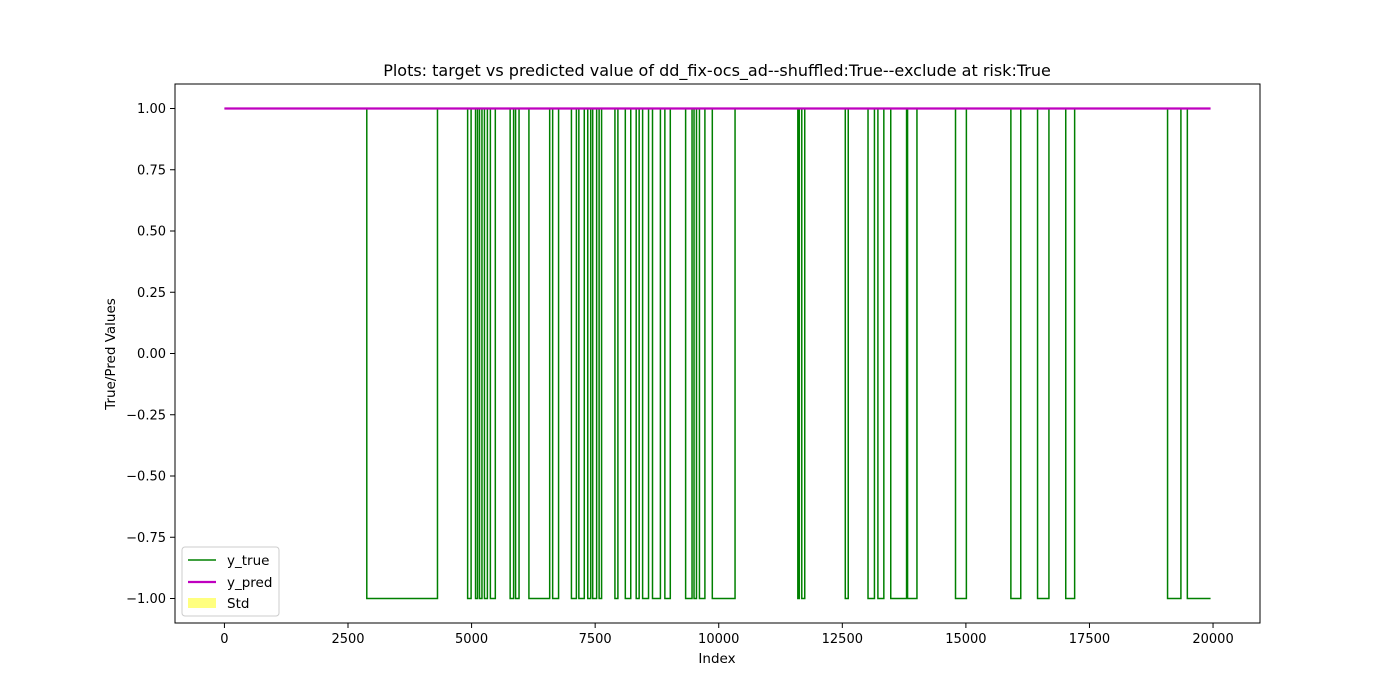  I want to click on y-tick-label: 0.50, so click(151, 232).